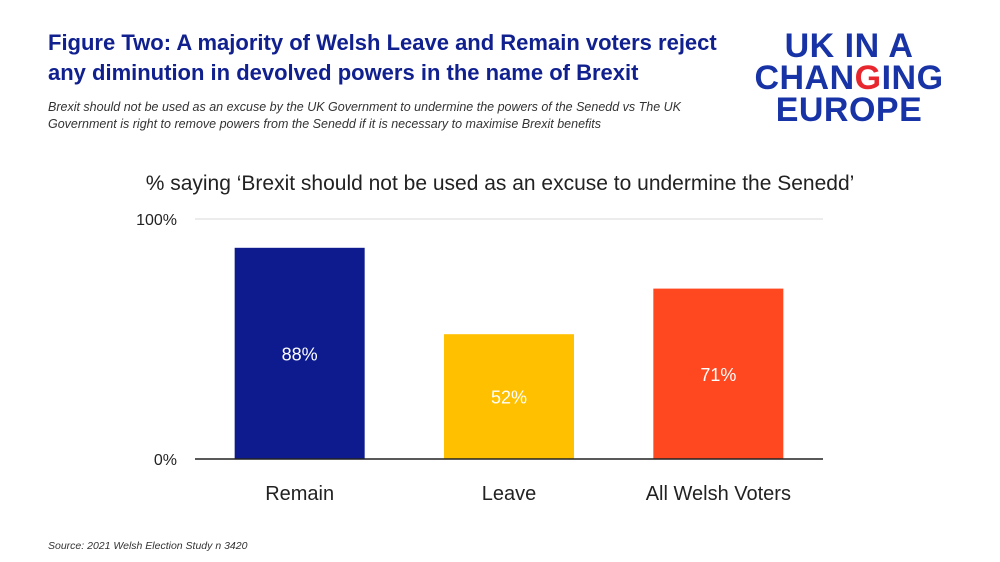 The width and height of the screenshot is (1000, 562). What do you see at coordinates (912, 78) in the screenshot?
I see `logo-line-2-end: ING` at bounding box center [912, 78].